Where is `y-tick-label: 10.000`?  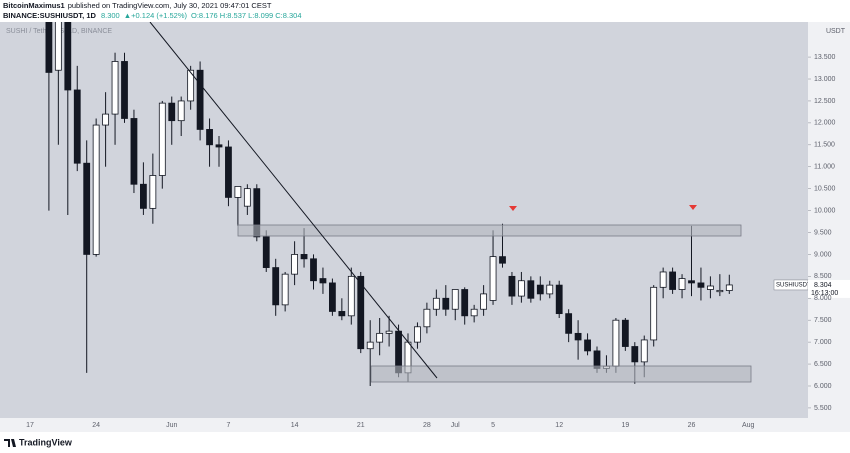
y-tick-label: 10.000 is located at coordinates (825, 210).